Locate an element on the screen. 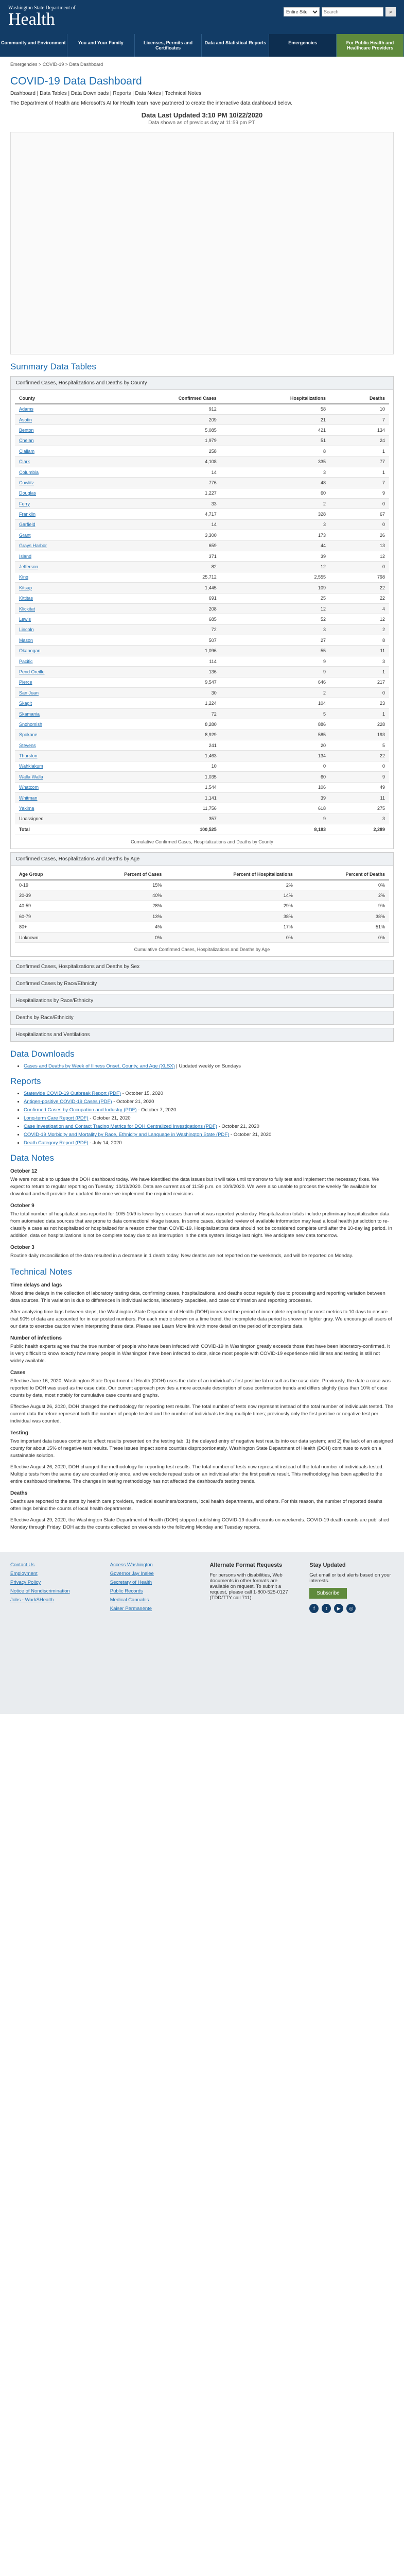  county-name: Garfield is located at coordinates (60, 525).